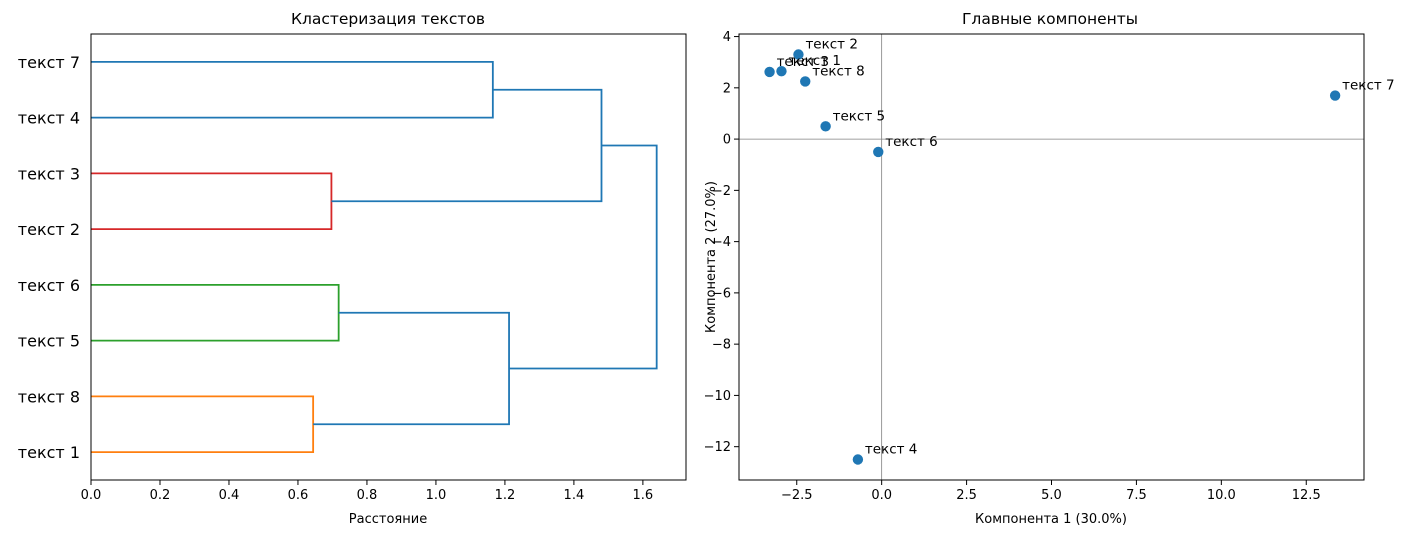  Describe the element at coordinates (797, 495) in the screenshot. I see `x-tick-label: −2.5` at that location.